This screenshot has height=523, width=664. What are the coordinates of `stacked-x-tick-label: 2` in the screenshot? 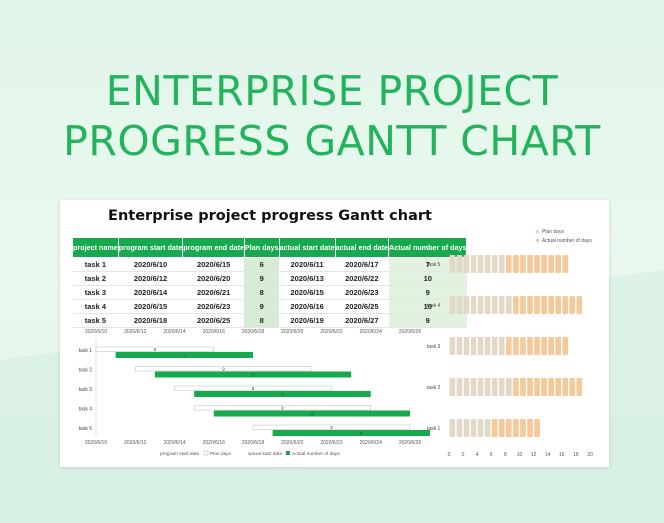 It's located at (463, 455).